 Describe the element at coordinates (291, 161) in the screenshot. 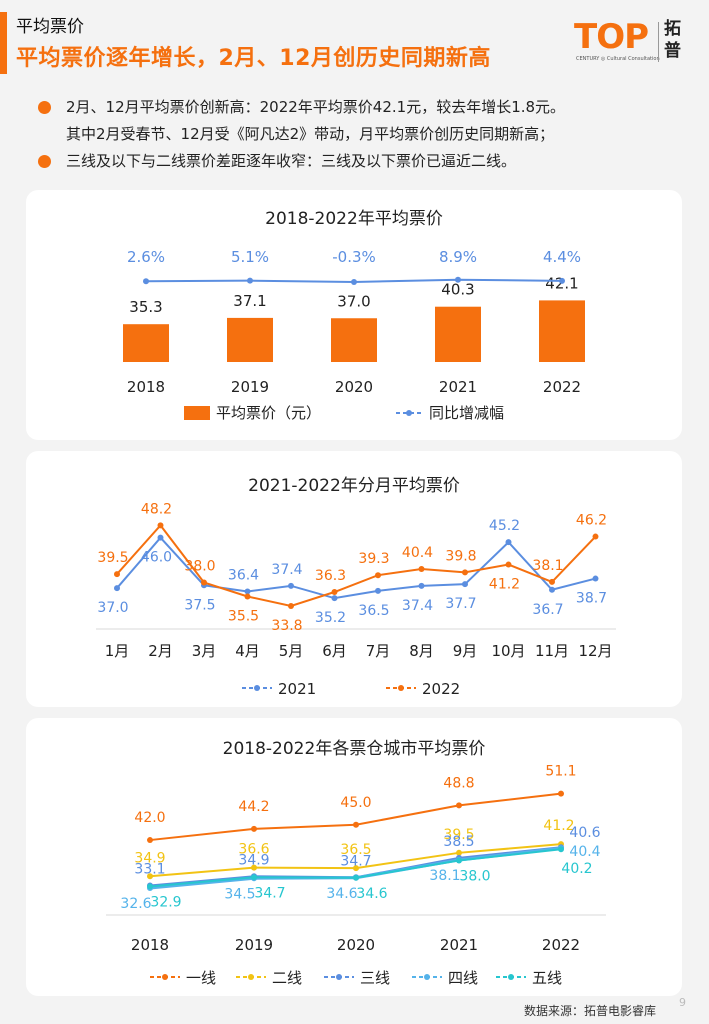

I see `bullet-text: 三线及以下与二线票价差距逐年收窄：三线及以下票价已逼近二线。` at that location.